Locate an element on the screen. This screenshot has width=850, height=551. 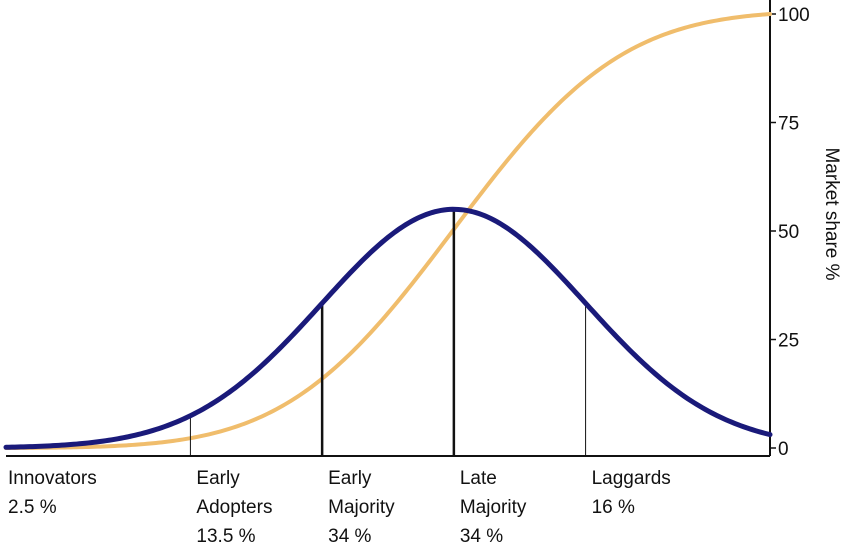
segment-name-label: Innovators is located at coordinates (52, 478).